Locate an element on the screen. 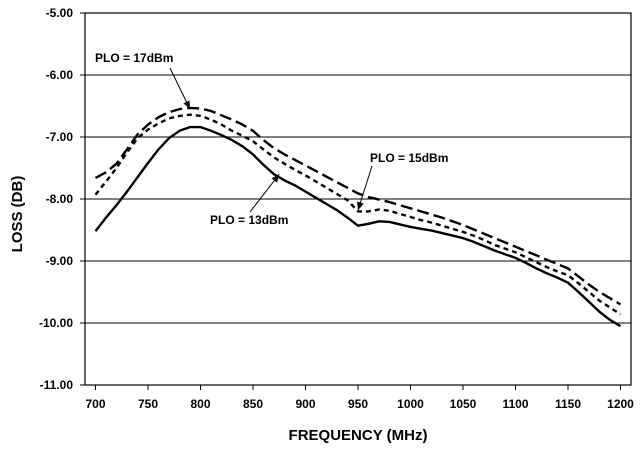 This screenshot has height=451, width=644. annotation-label: PLO = 17dBm is located at coordinates (134, 58).